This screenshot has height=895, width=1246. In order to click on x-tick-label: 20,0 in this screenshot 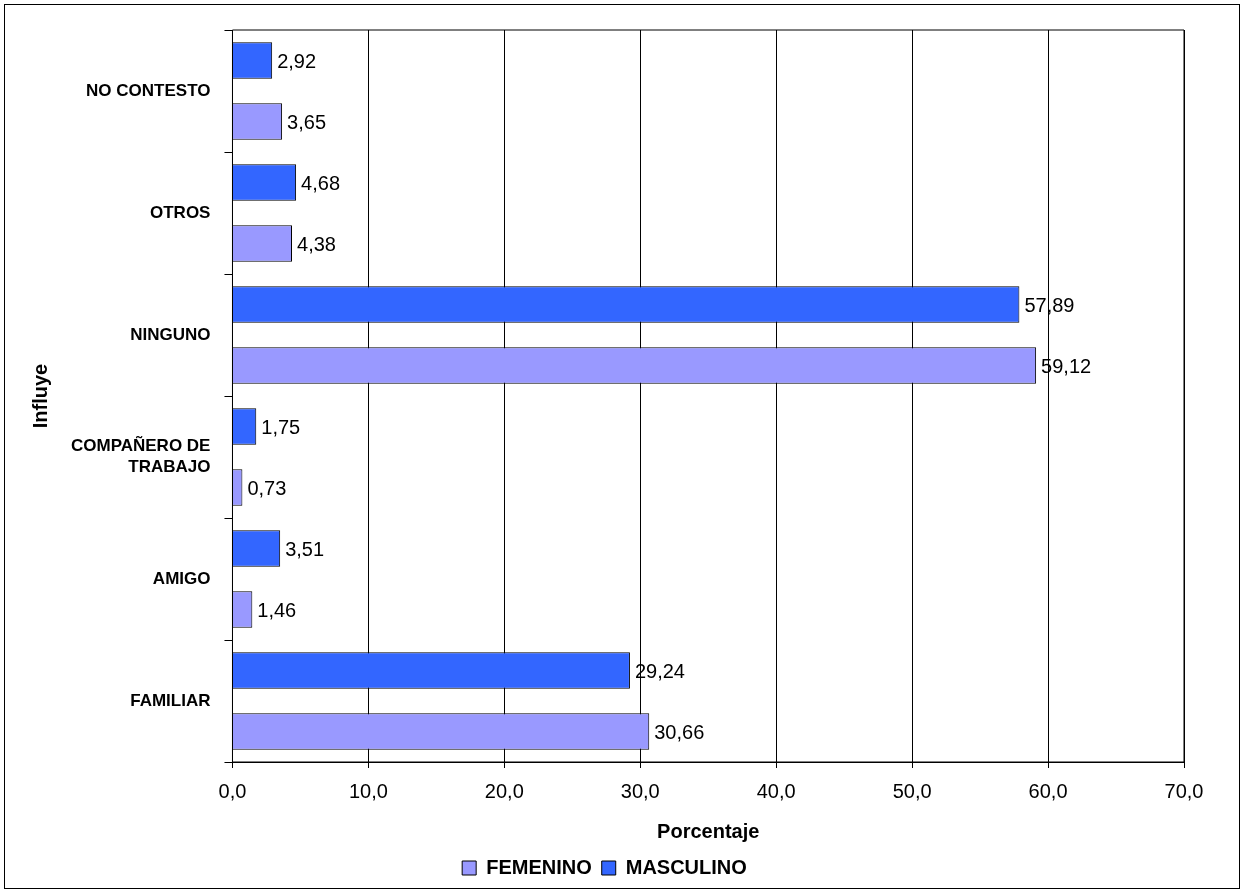, I will do `click(504, 790)`.